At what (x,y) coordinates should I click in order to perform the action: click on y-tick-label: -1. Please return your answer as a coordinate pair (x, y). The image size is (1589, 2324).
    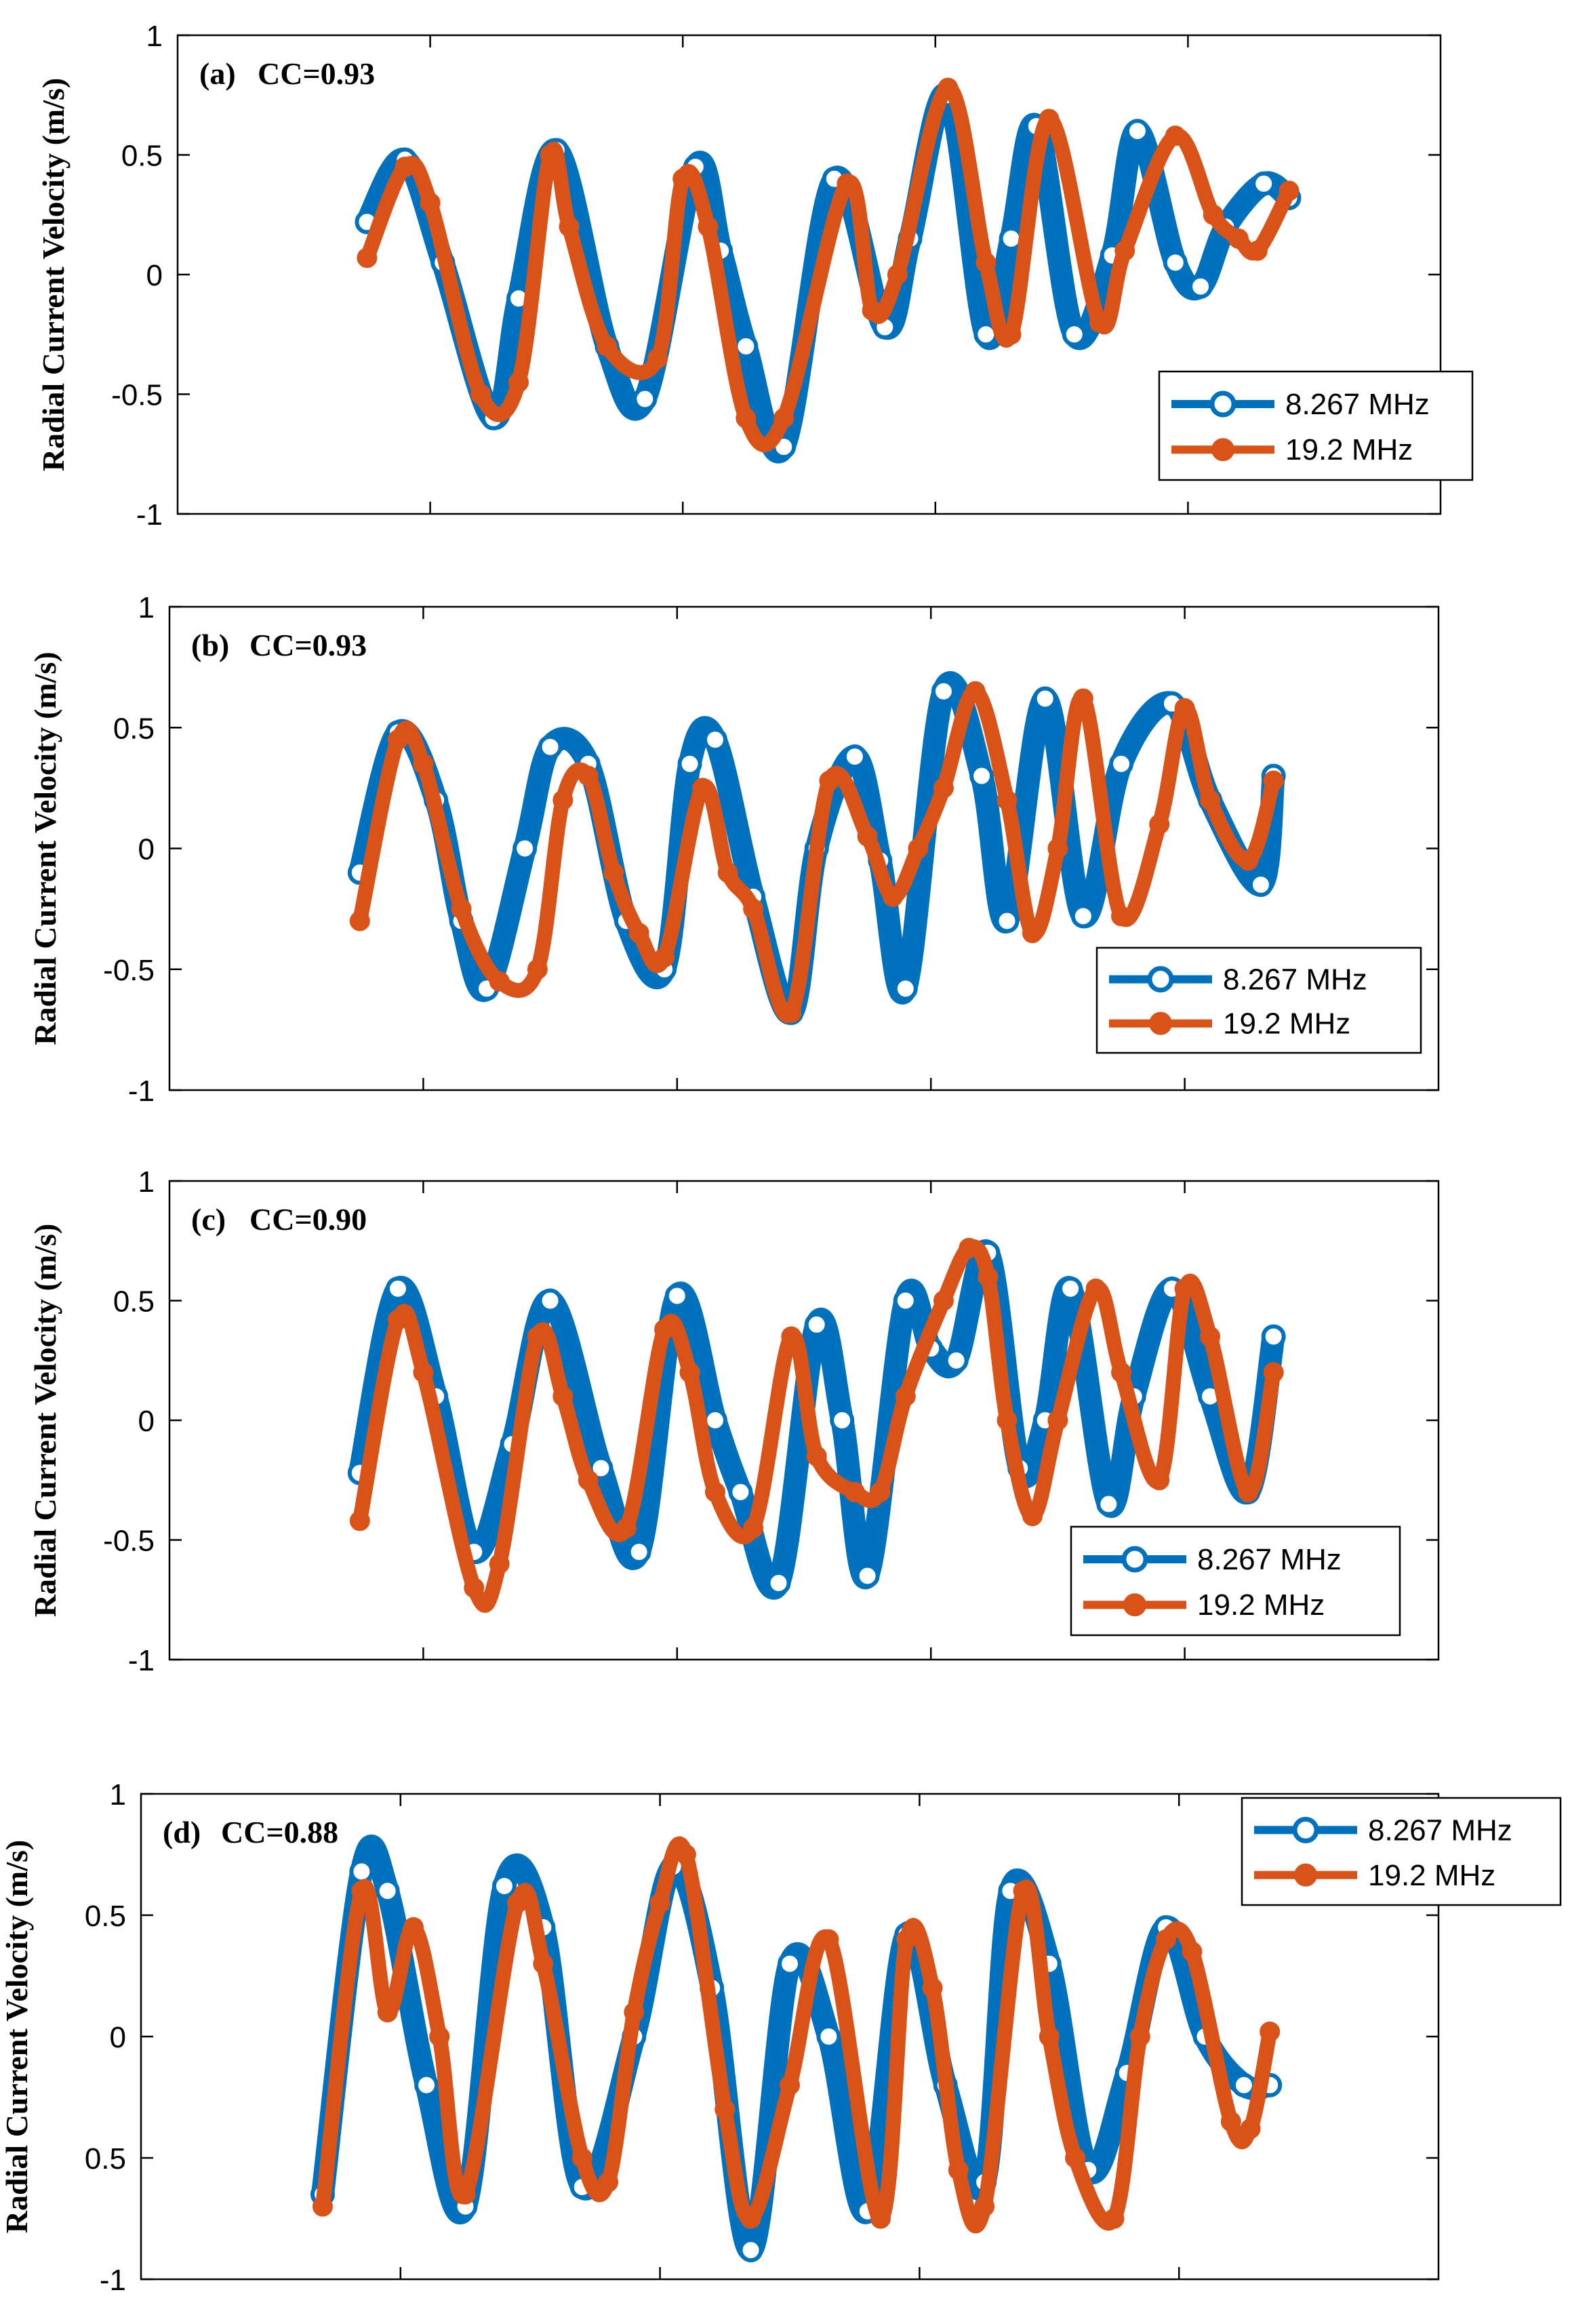
    Looking at the image, I should click on (113, 2280).